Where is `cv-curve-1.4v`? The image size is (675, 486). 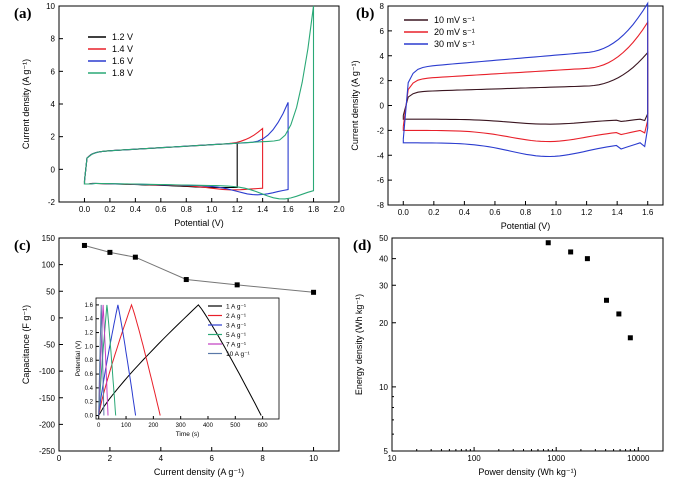
cv-curve-1.4v is located at coordinates (173, 159).